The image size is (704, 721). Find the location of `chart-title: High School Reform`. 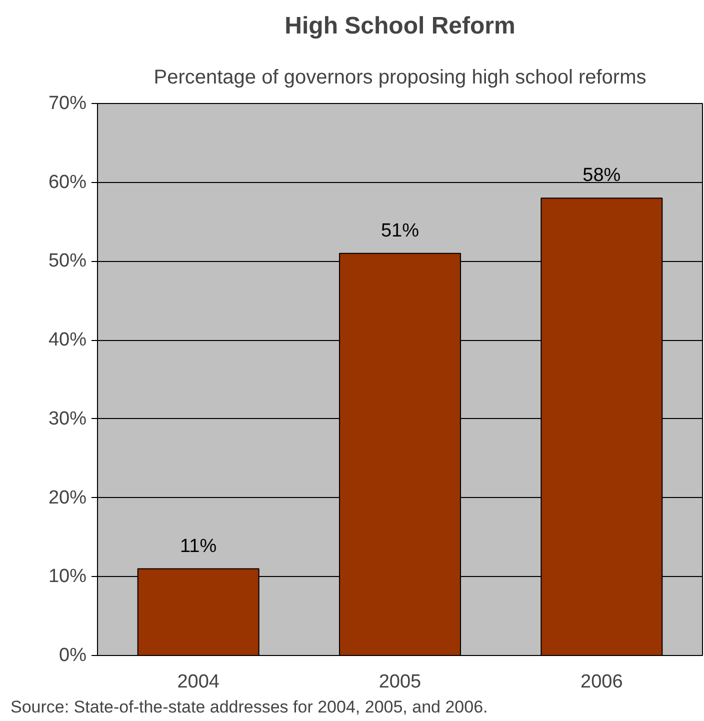

chart-title: High School Reform is located at coordinates (400, 26).